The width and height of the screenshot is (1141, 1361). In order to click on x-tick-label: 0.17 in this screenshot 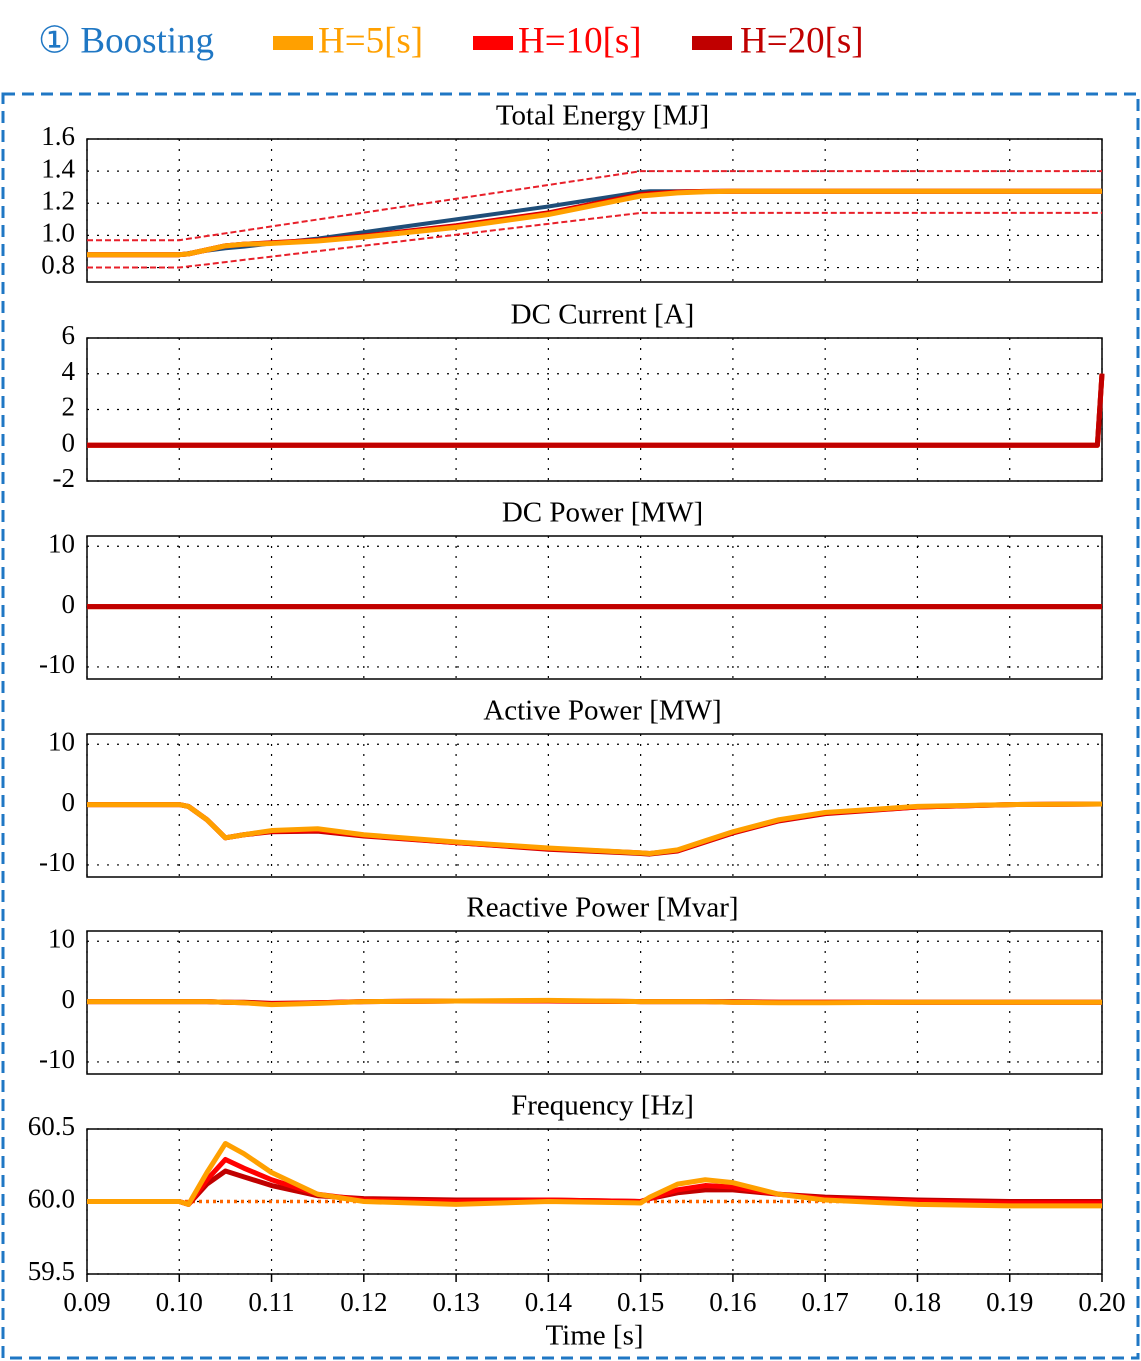, I will do `click(825, 1302)`.